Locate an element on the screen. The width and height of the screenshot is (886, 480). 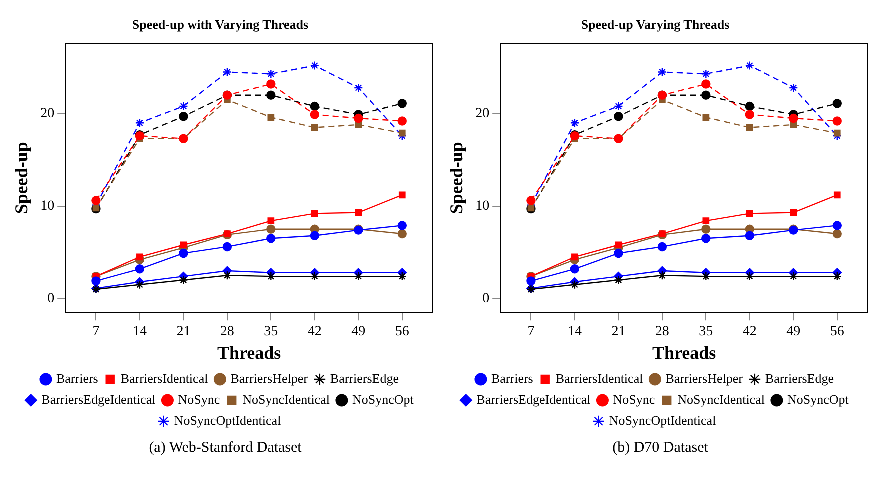
text: (a) Web-Stanford Dataset is located at coordinates (225, 448).